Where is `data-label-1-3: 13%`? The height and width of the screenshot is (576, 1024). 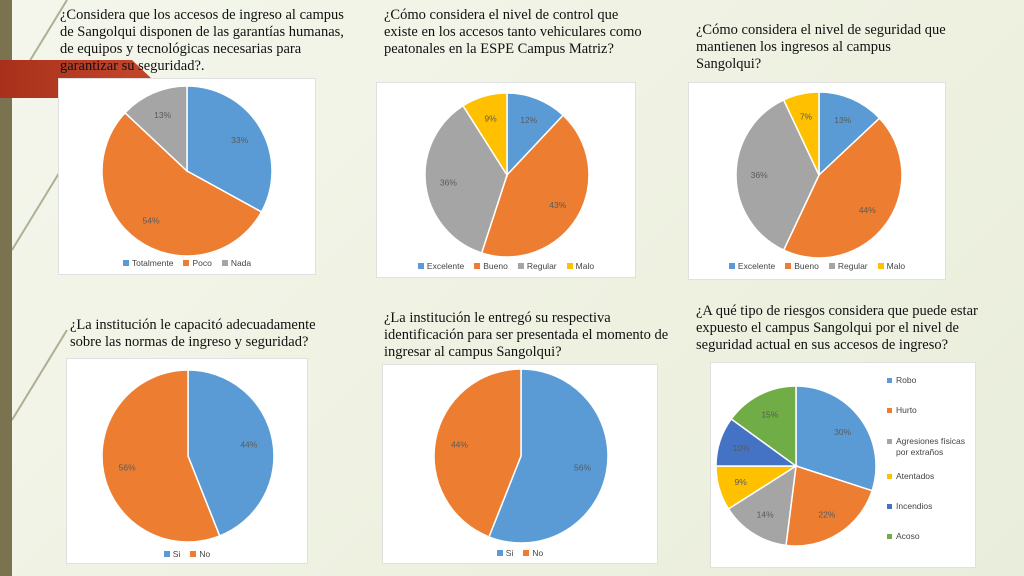 data-label-1-3: 13% is located at coordinates (162, 115).